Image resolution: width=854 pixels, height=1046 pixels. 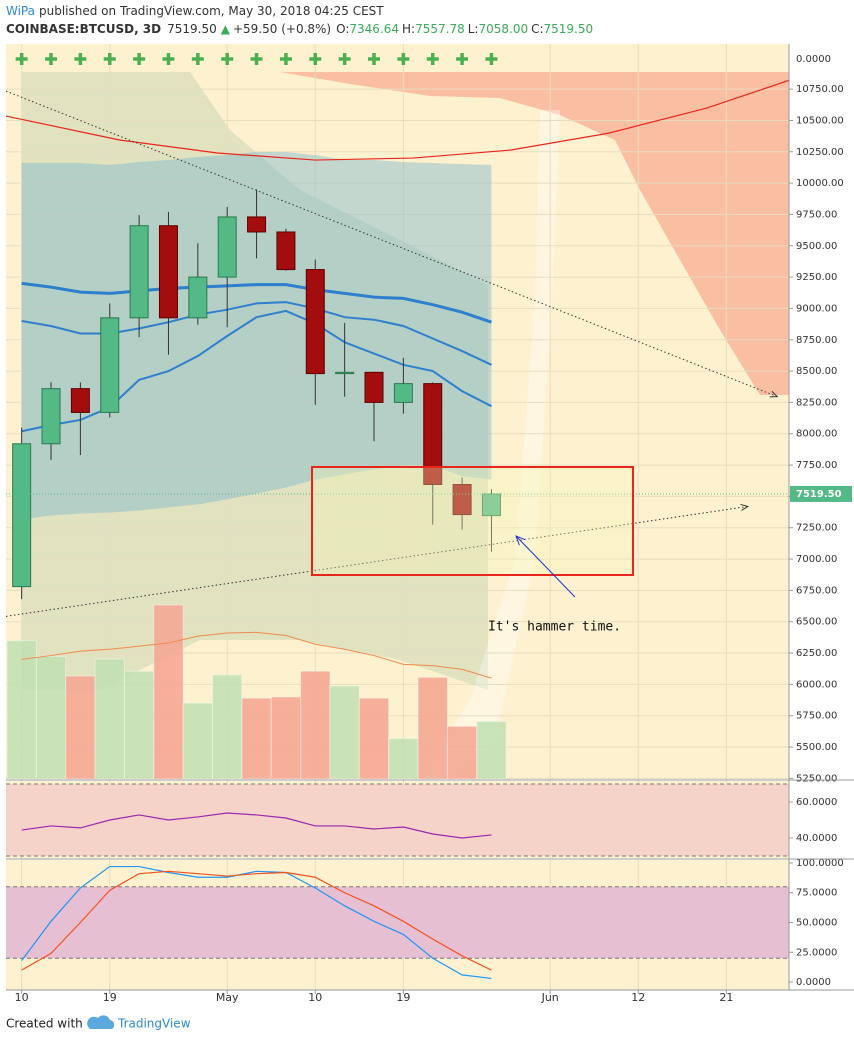 What do you see at coordinates (472, 521) in the screenshot?
I see `highlight-box` at bounding box center [472, 521].